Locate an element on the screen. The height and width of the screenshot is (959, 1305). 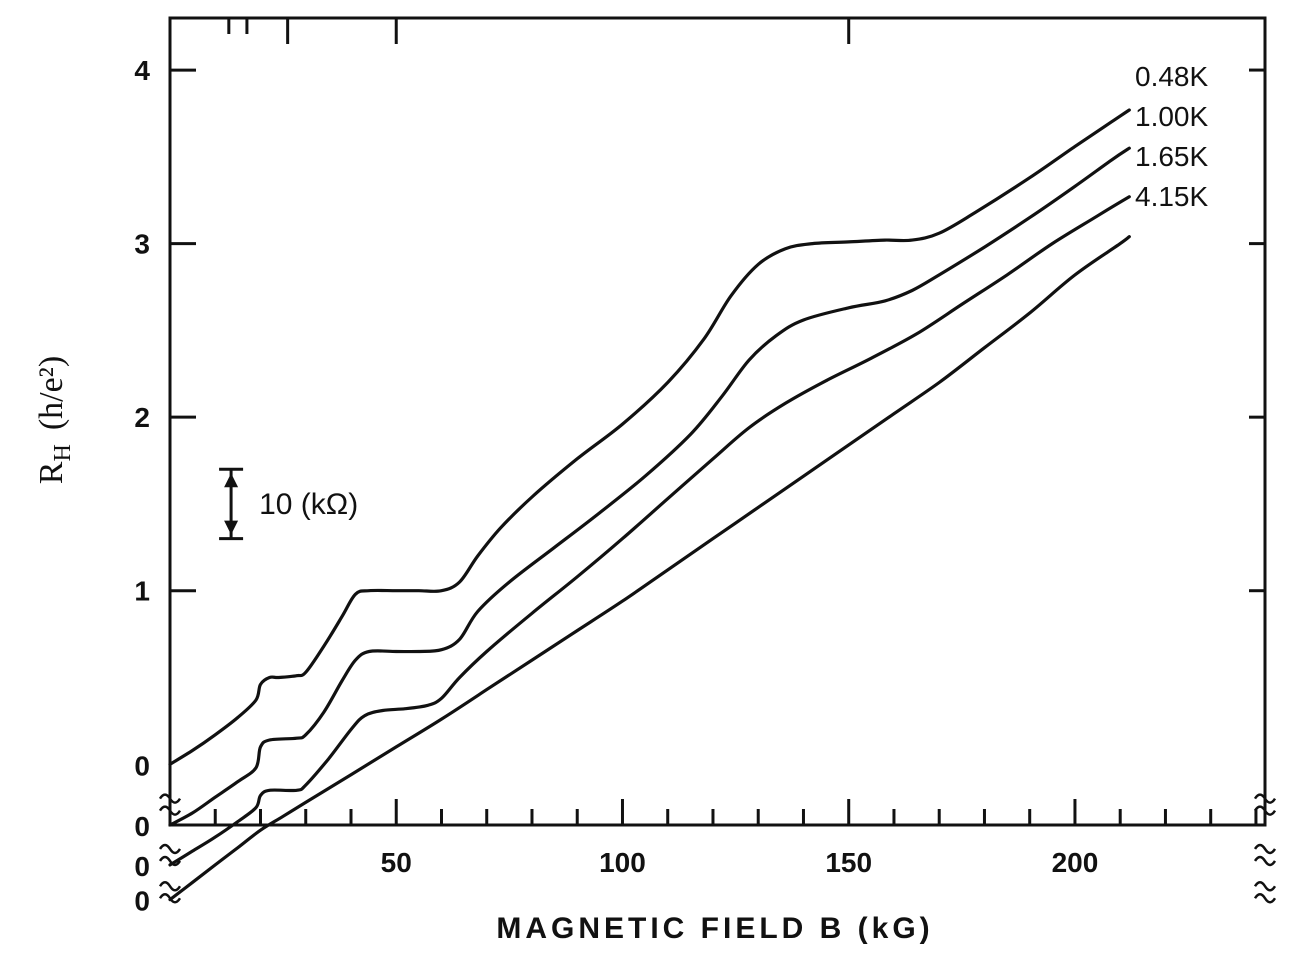
y-axis-title-main: R is located at coordinates (51, 472).